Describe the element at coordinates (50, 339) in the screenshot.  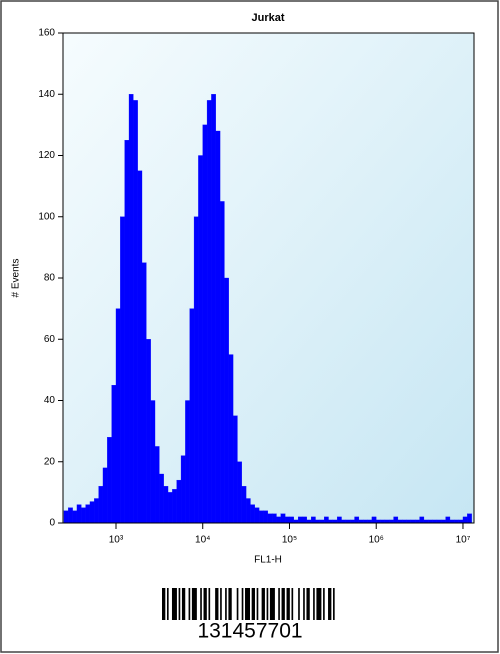
I see `y-tick-label: 60` at that location.